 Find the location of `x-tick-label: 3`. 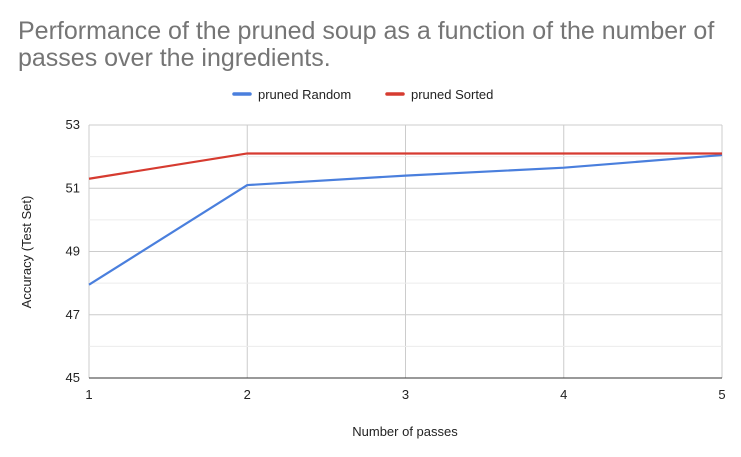

x-tick-label: 3 is located at coordinates (405, 394).